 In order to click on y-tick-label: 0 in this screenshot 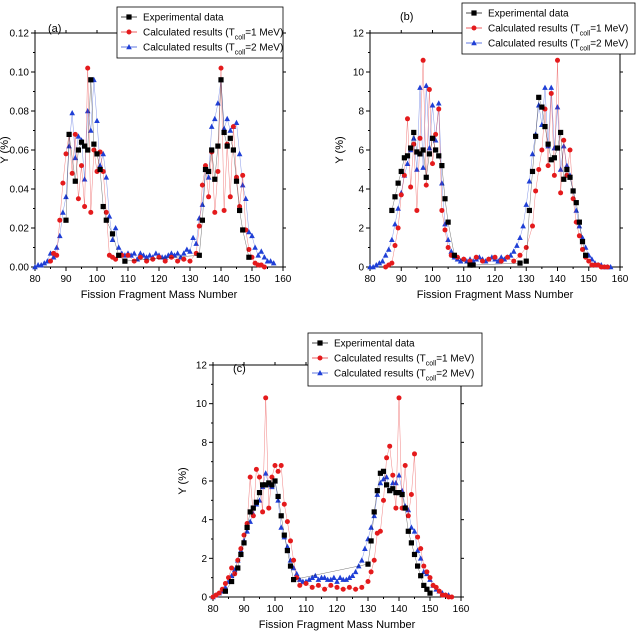, I will do `click(204, 598)`.